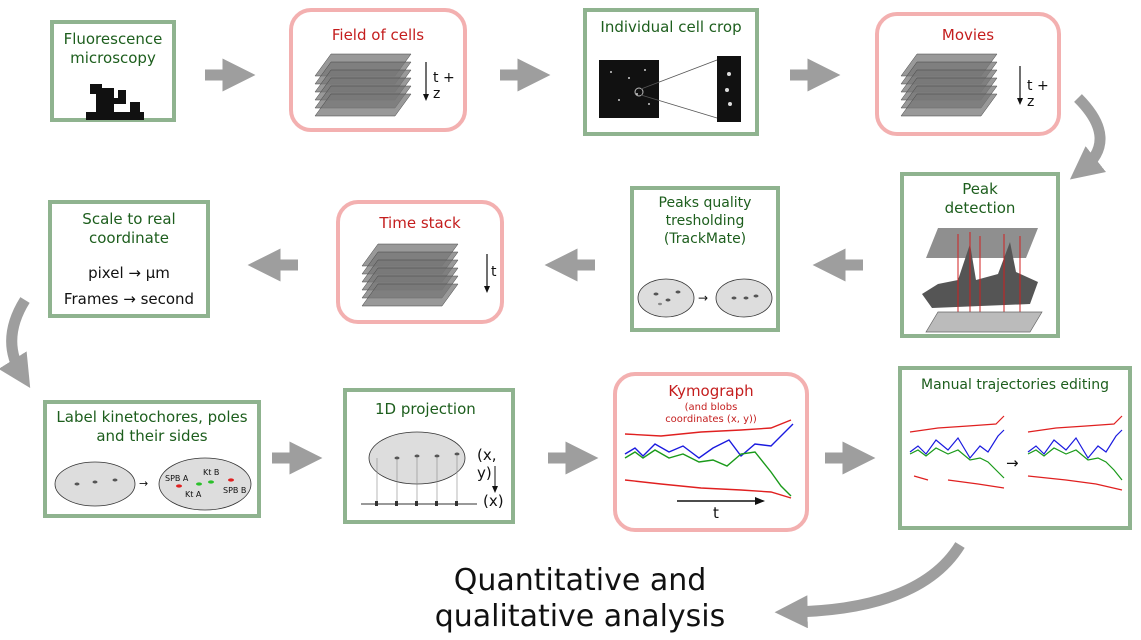 The image size is (1141, 640). Describe the element at coordinates (1015, 448) in the screenshot. I see `node-manual-editing: Manual trajectories editing →` at that location.